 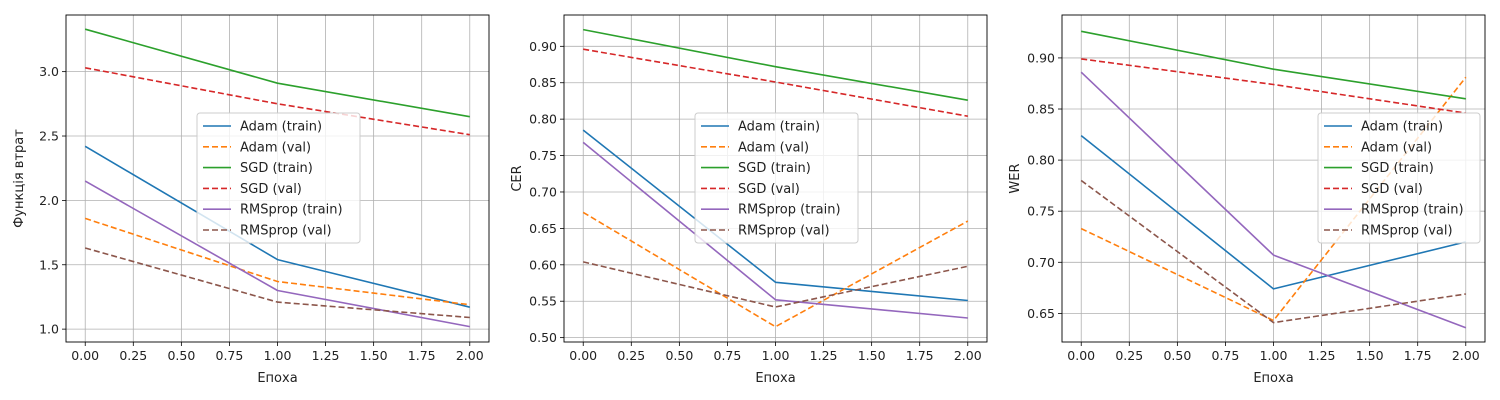 I want to click on y-tick-label: 1.5, so click(x=49, y=264).